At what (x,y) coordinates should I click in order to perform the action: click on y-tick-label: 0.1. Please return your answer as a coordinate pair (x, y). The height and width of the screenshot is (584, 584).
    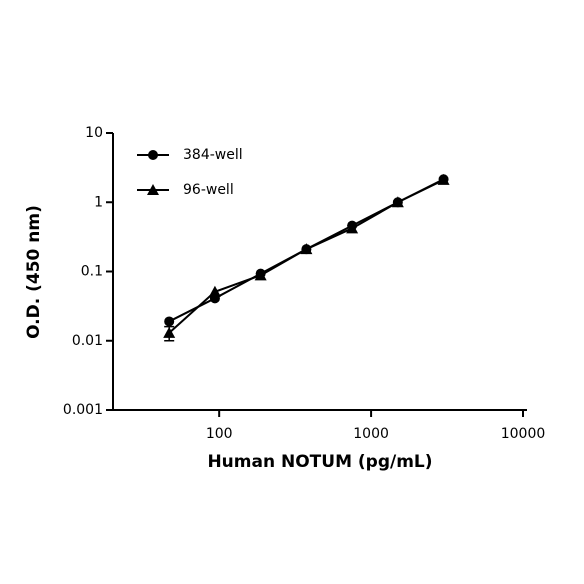
    Looking at the image, I should click on (92, 272).